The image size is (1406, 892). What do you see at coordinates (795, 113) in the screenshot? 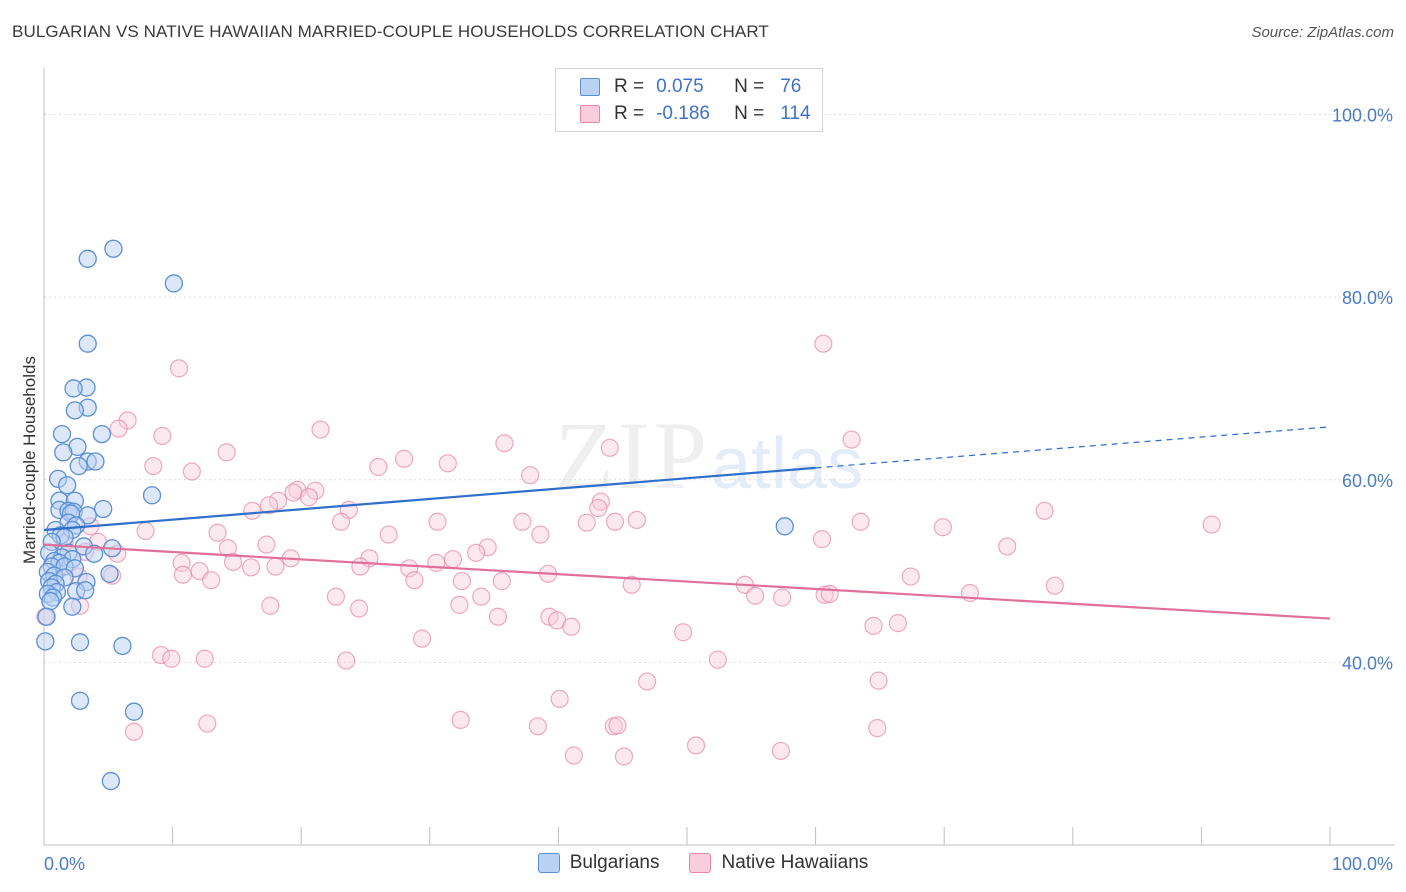
I see `legend-n-value: 114` at bounding box center [795, 113].